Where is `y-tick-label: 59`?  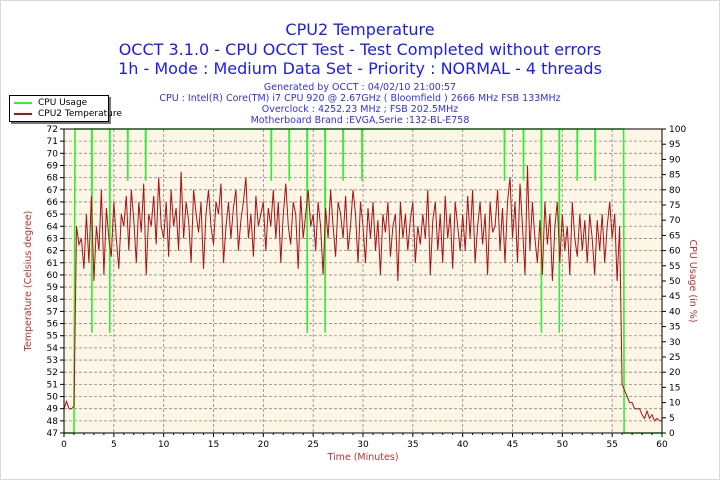
y-tick-label: 59 is located at coordinates (53, 288).